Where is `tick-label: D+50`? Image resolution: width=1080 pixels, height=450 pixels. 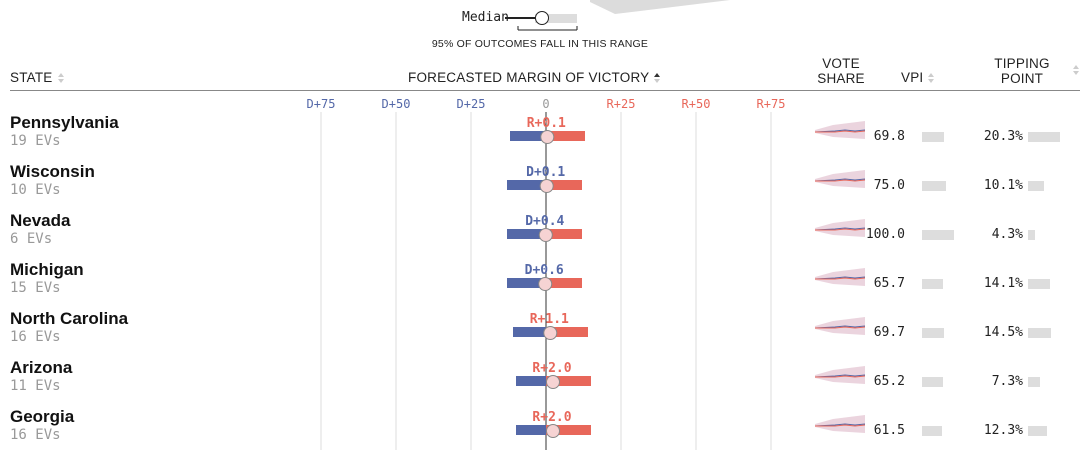 tick-label: D+50 is located at coordinates (396, 104).